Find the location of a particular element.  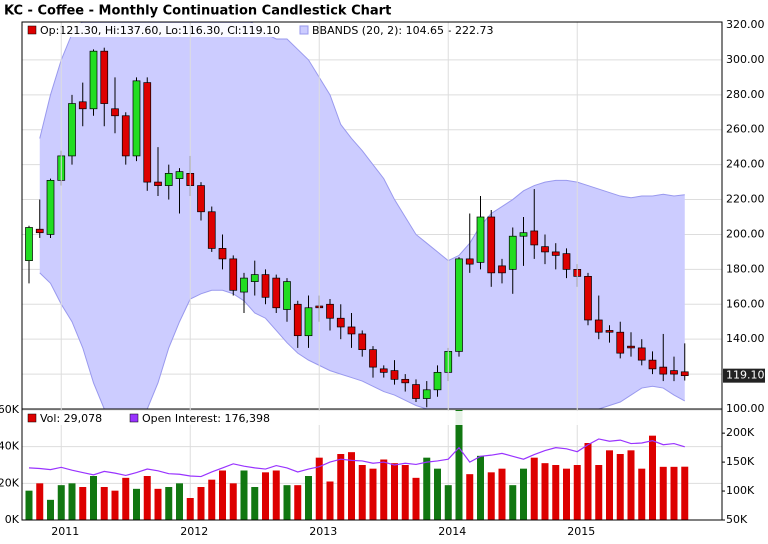

y-tick-label: 180.00 is located at coordinates (745, 268).